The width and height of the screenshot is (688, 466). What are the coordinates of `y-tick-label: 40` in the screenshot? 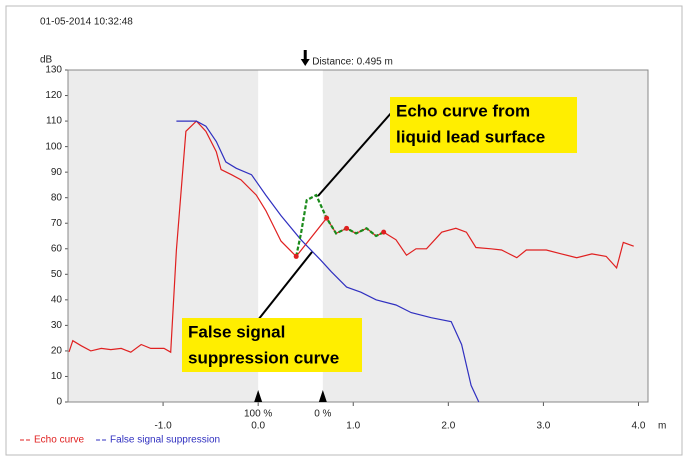 It's located at (57, 299).